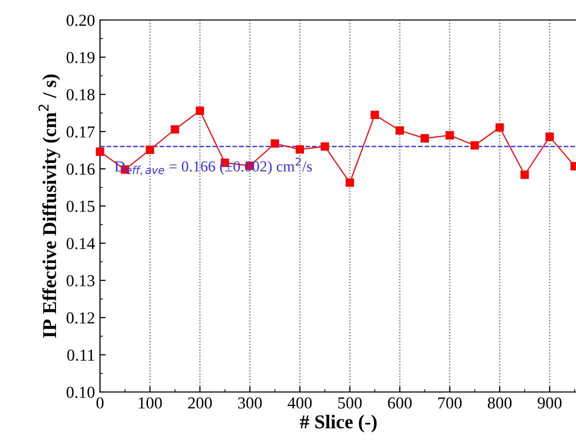  Describe the element at coordinates (80, 132) in the screenshot. I see `y-tick-label: 0.17` at that location.